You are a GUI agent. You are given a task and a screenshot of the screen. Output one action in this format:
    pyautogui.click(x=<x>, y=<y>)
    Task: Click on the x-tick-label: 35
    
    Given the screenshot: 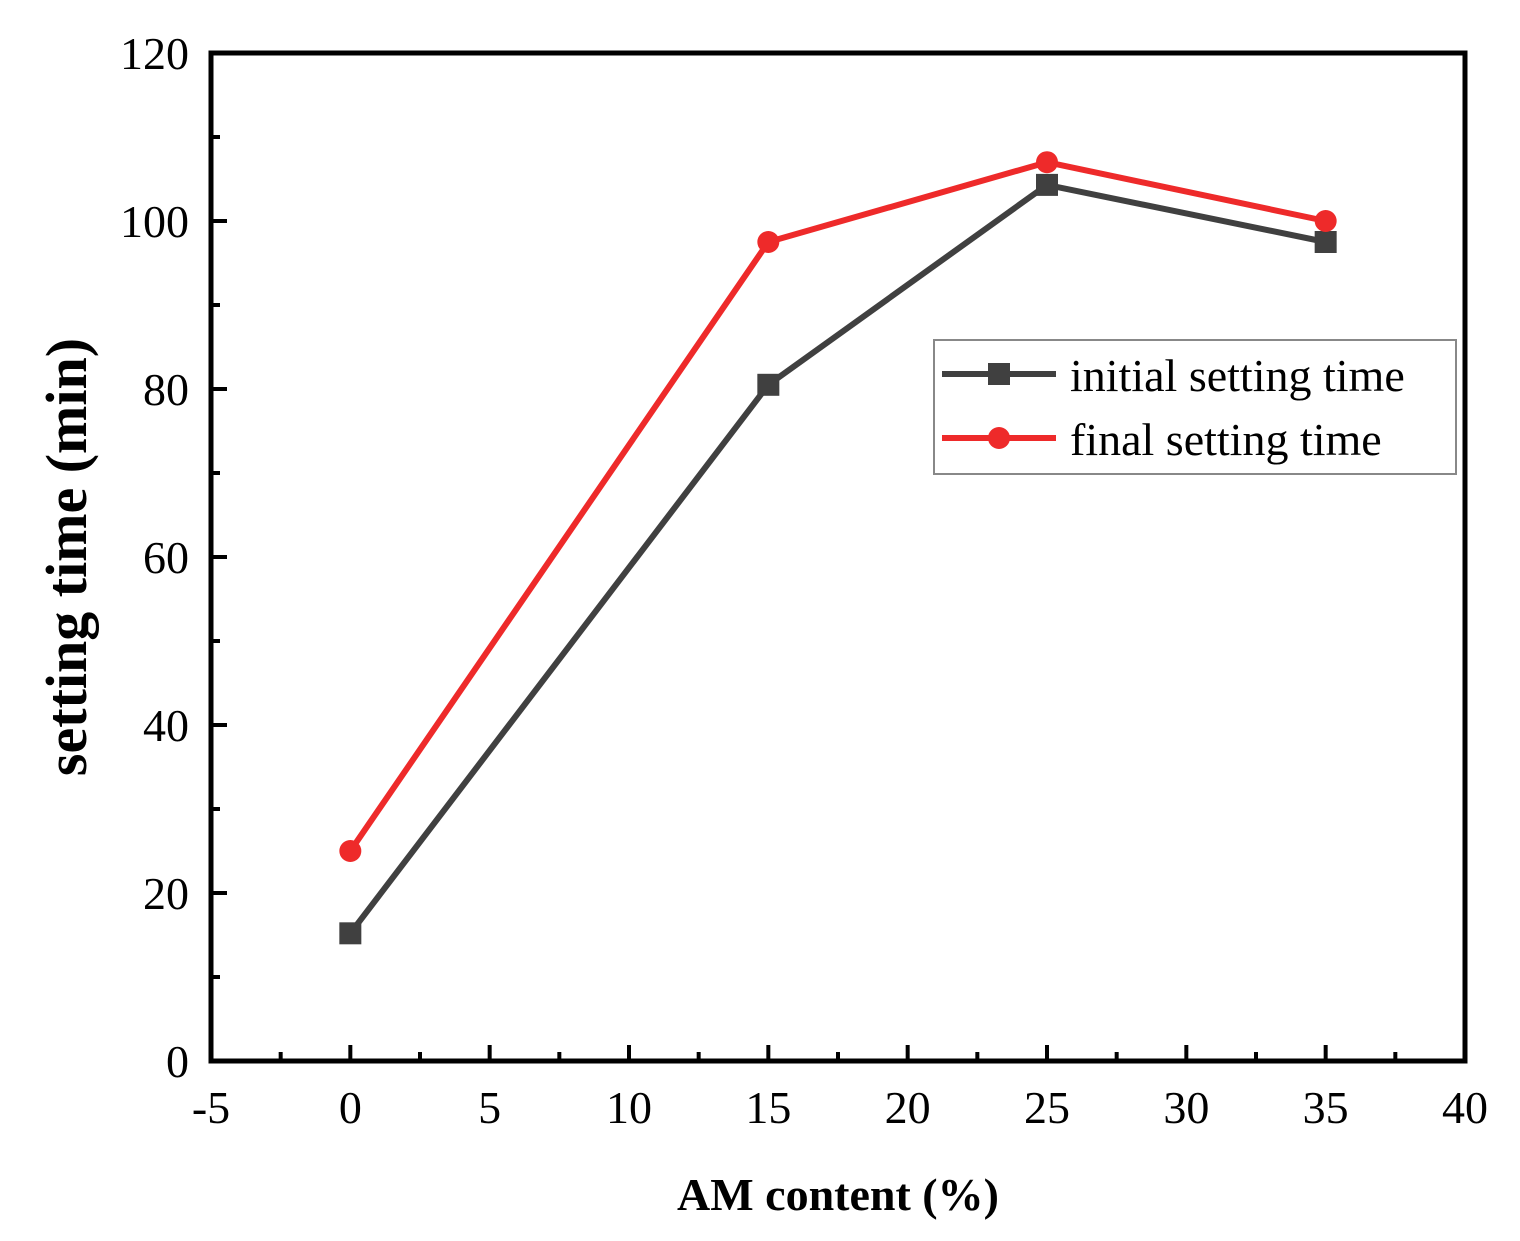 What is the action you would take?
    pyautogui.click(x=1326, y=1107)
    